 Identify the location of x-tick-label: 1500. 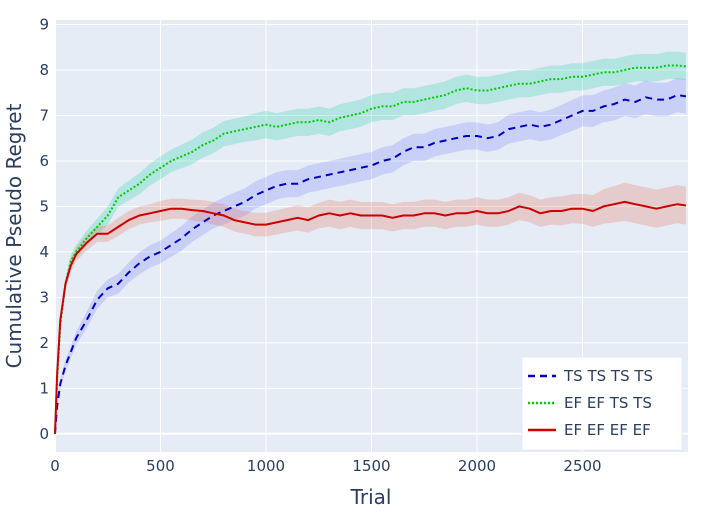
(371, 466).